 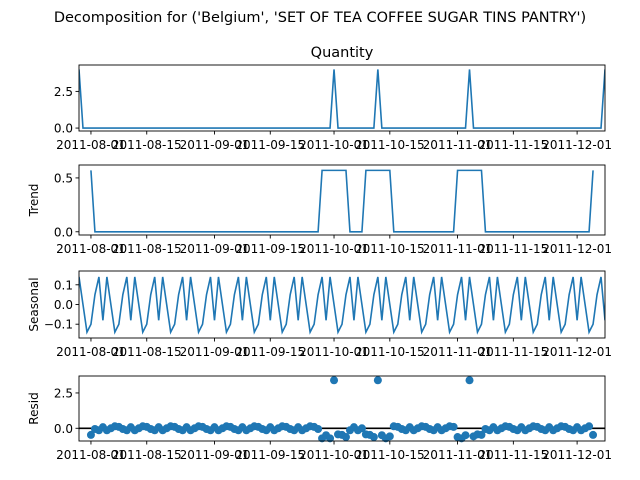 I want to click on xtick-label-resid: 2011-10-15, so click(x=390, y=455).